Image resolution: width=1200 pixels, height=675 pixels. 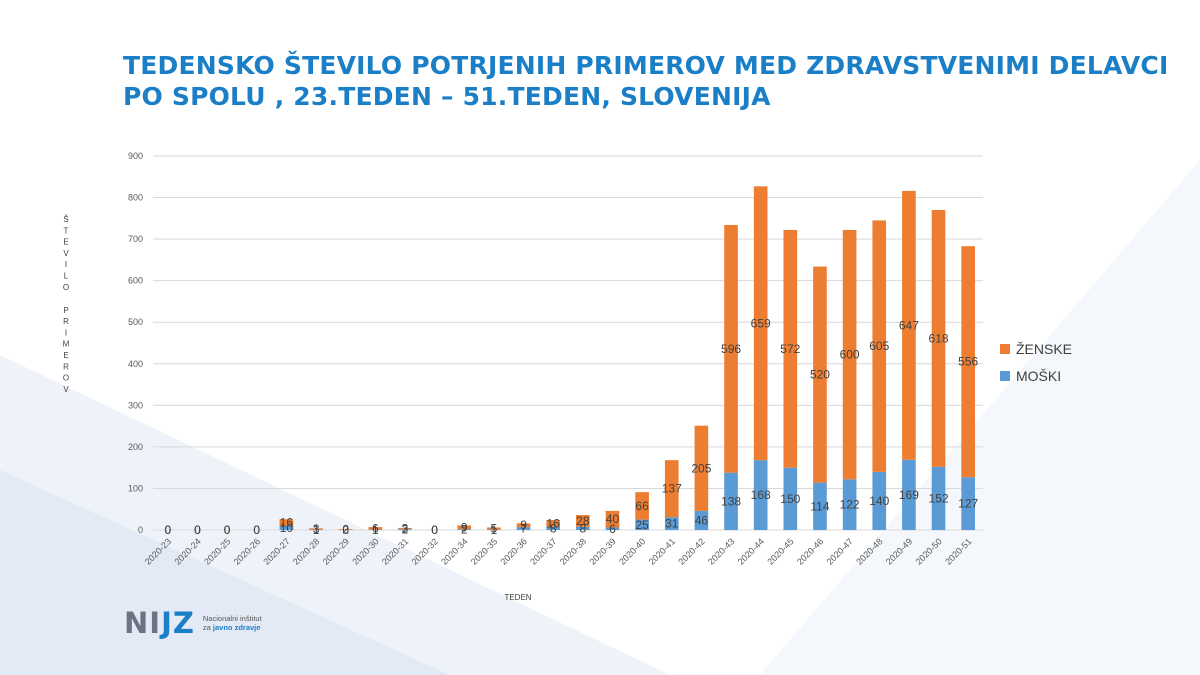 I want to click on data-label-male-2020-51: 127, so click(x=968, y=504).